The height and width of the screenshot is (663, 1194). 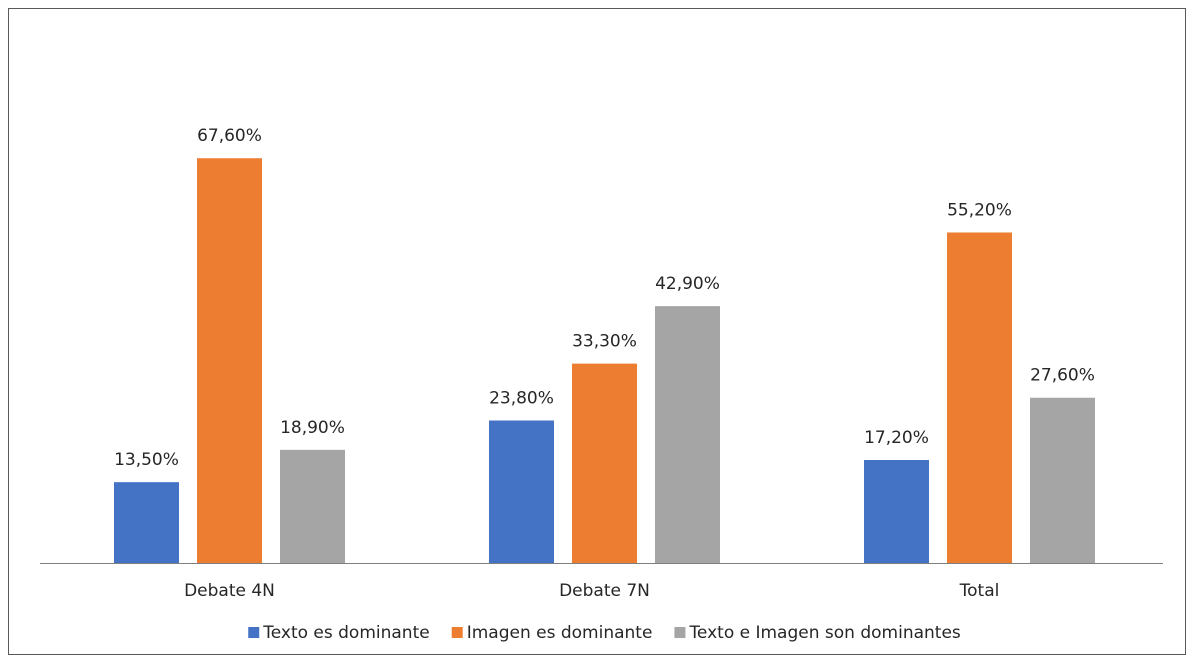 What do you see at coordinates (604, 342) in the screenshot?
I see `data-label: 33,30%` at bounding box center [604, 342].